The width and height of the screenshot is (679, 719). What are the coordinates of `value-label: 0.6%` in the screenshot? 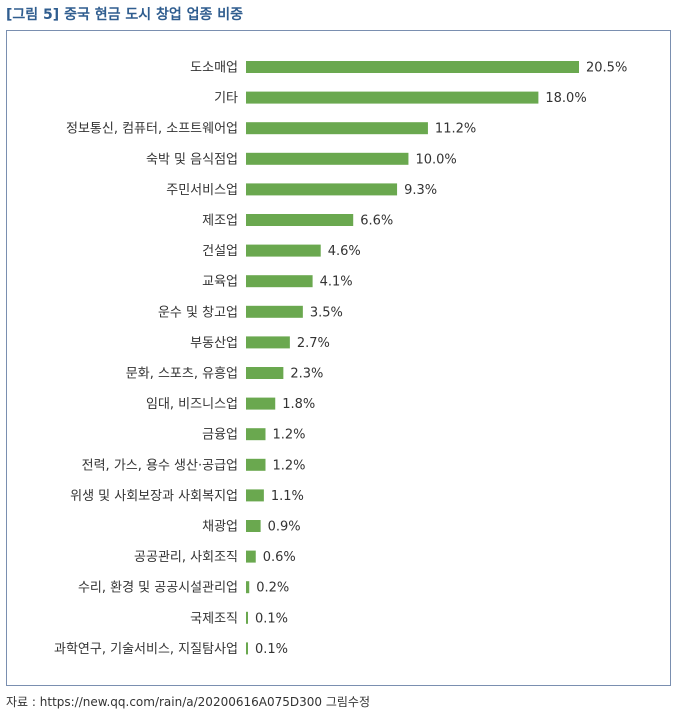 It's located at (279, 557).